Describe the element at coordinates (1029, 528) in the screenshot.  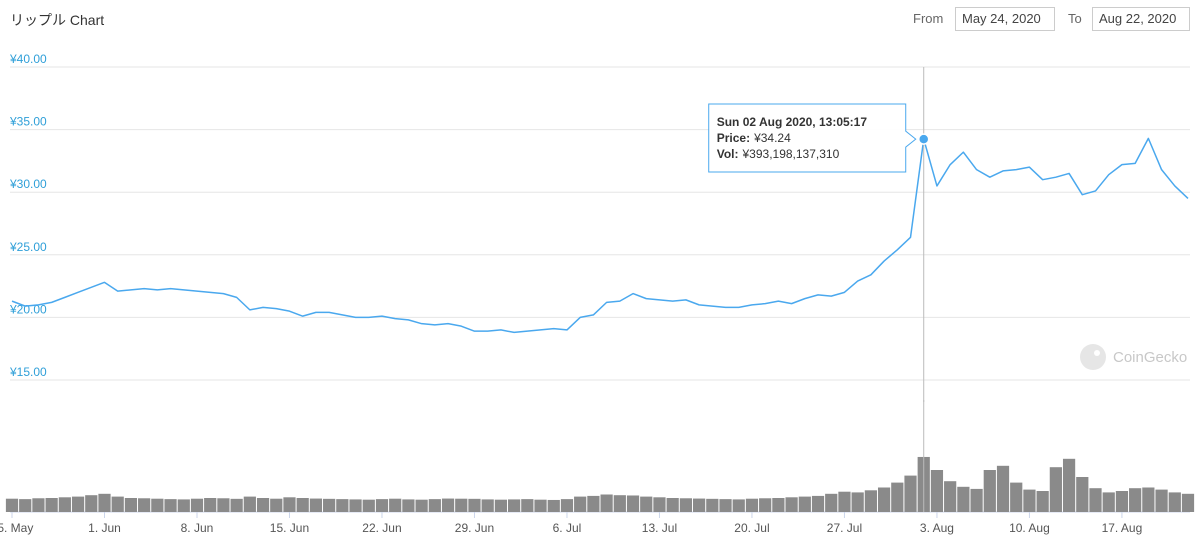
I see `x-tick-label: 10. Aug` at that location.